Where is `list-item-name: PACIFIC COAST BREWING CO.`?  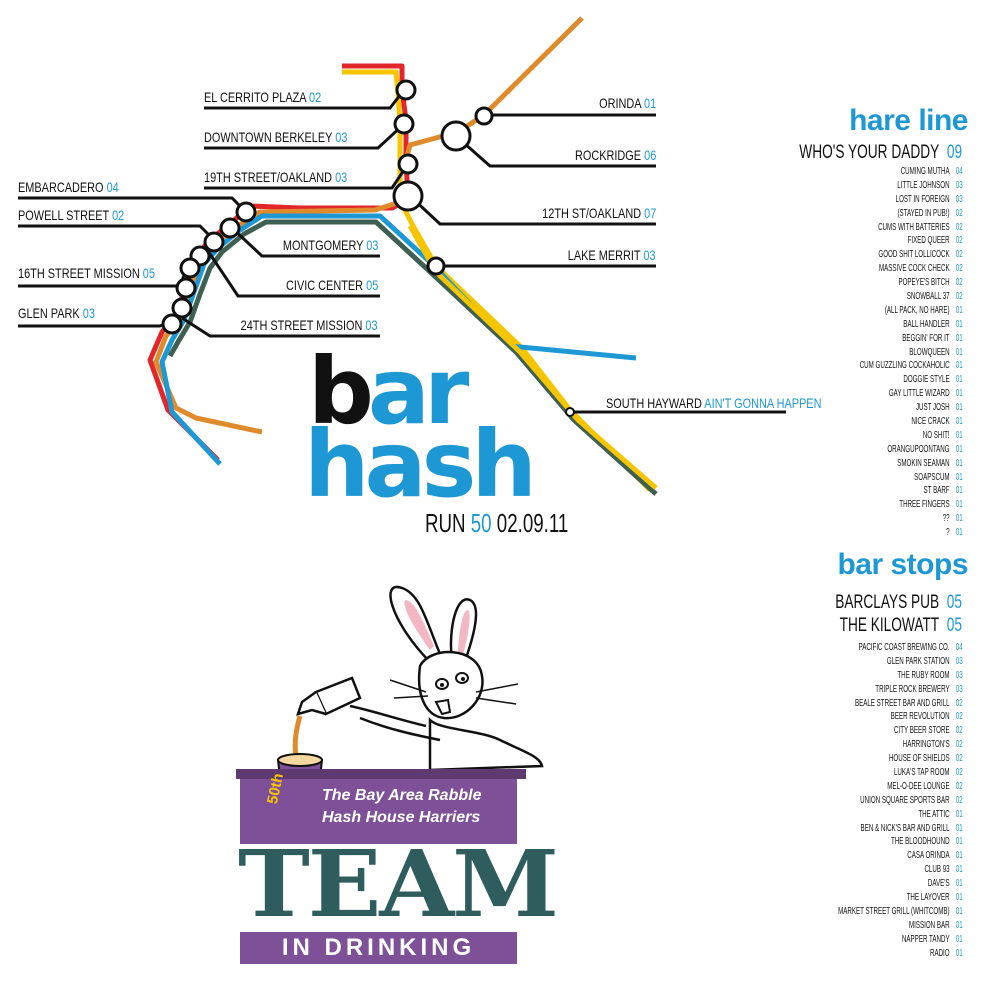
list-item-name: PACIFIC COAST BREWING CO. is located at coordinates (904, 647).